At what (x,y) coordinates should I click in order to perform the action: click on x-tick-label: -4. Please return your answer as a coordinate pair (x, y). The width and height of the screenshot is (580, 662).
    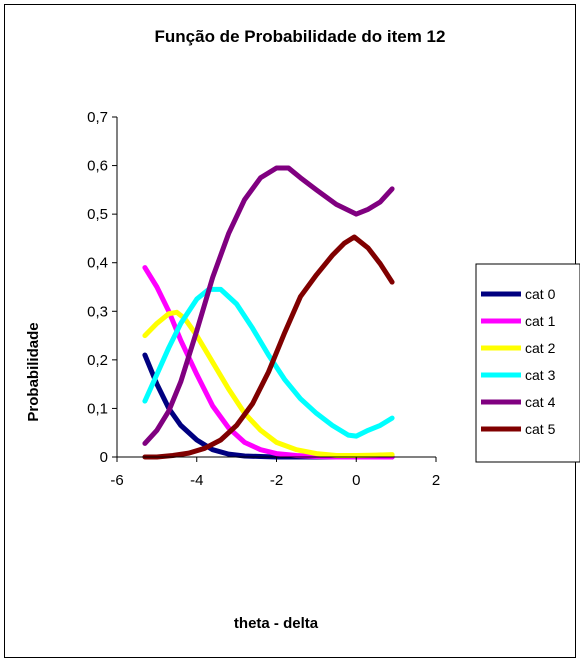
    Looking at the image, I should click on (196, 480).